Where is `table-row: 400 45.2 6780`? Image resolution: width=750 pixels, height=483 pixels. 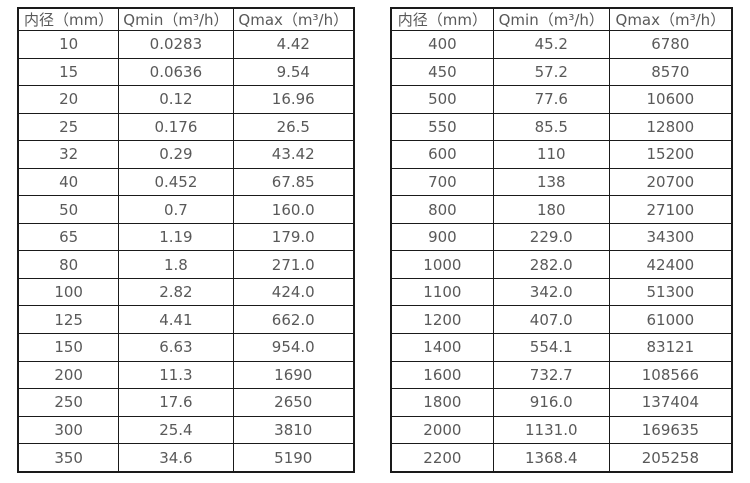 table-row: 400 45.2 6780 is located at coordinates (561, 44).